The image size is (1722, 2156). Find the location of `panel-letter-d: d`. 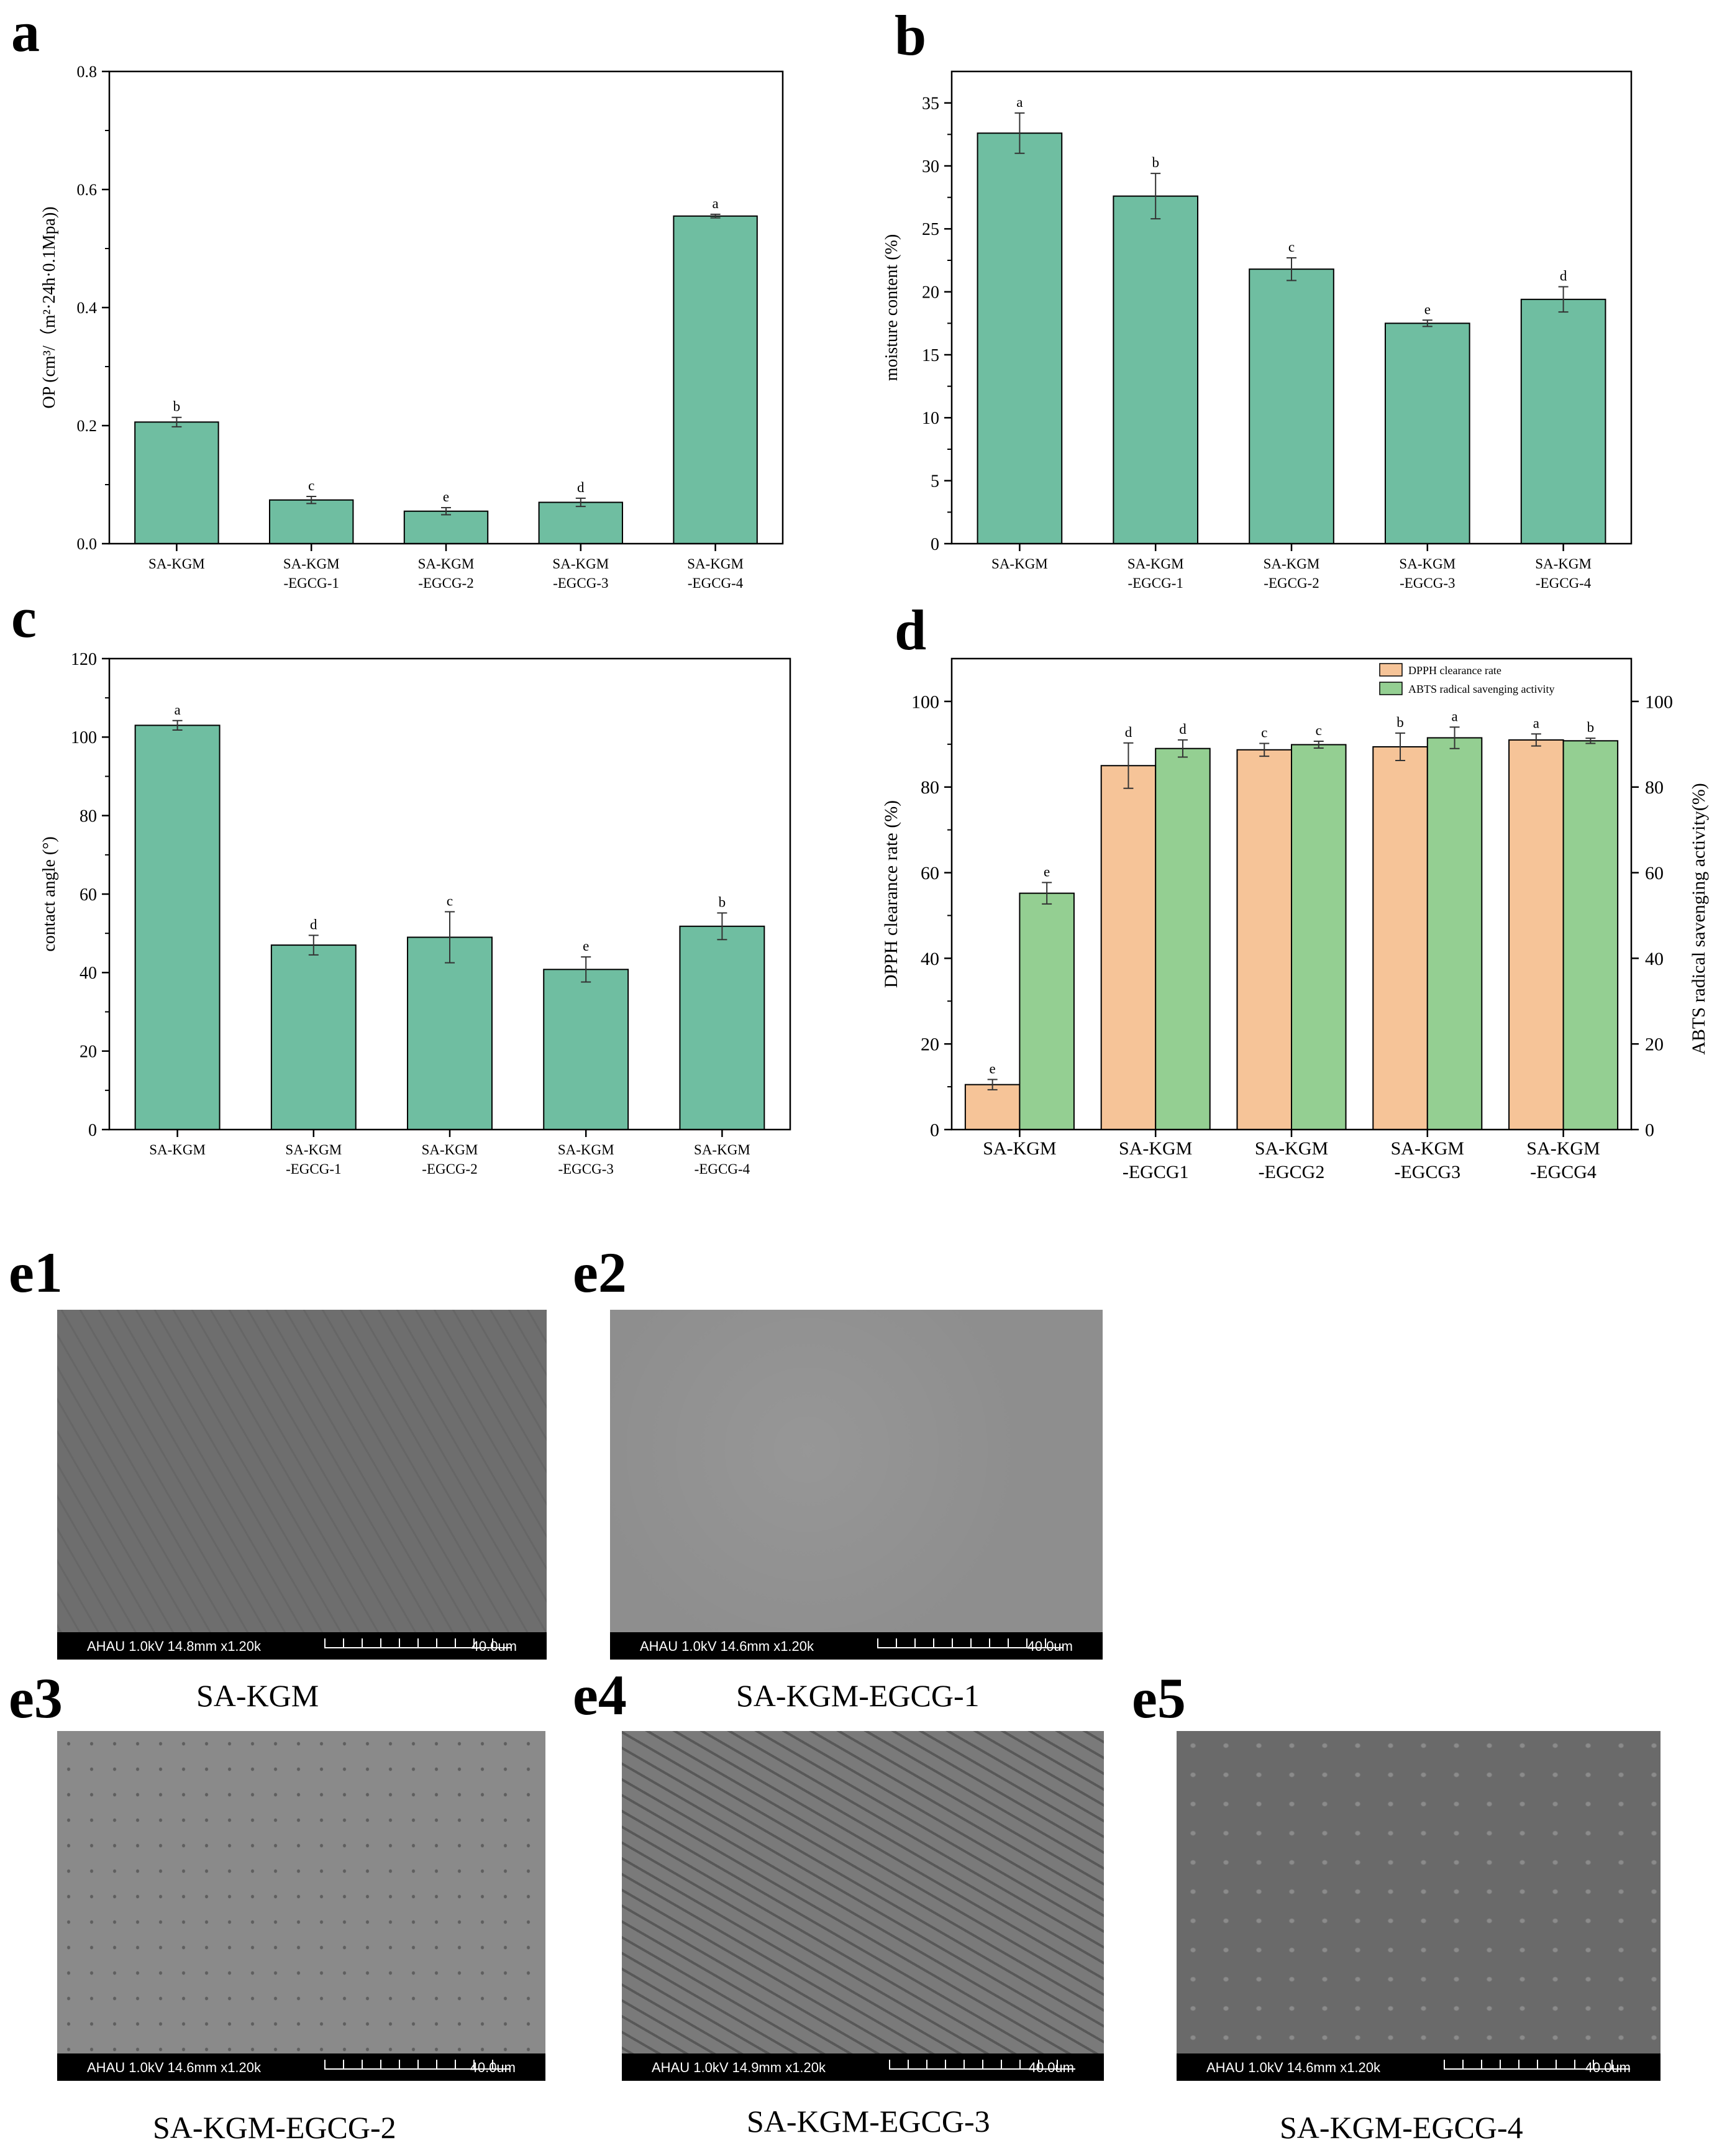

panel-letter-d: d is located at coordinates (910, 630).